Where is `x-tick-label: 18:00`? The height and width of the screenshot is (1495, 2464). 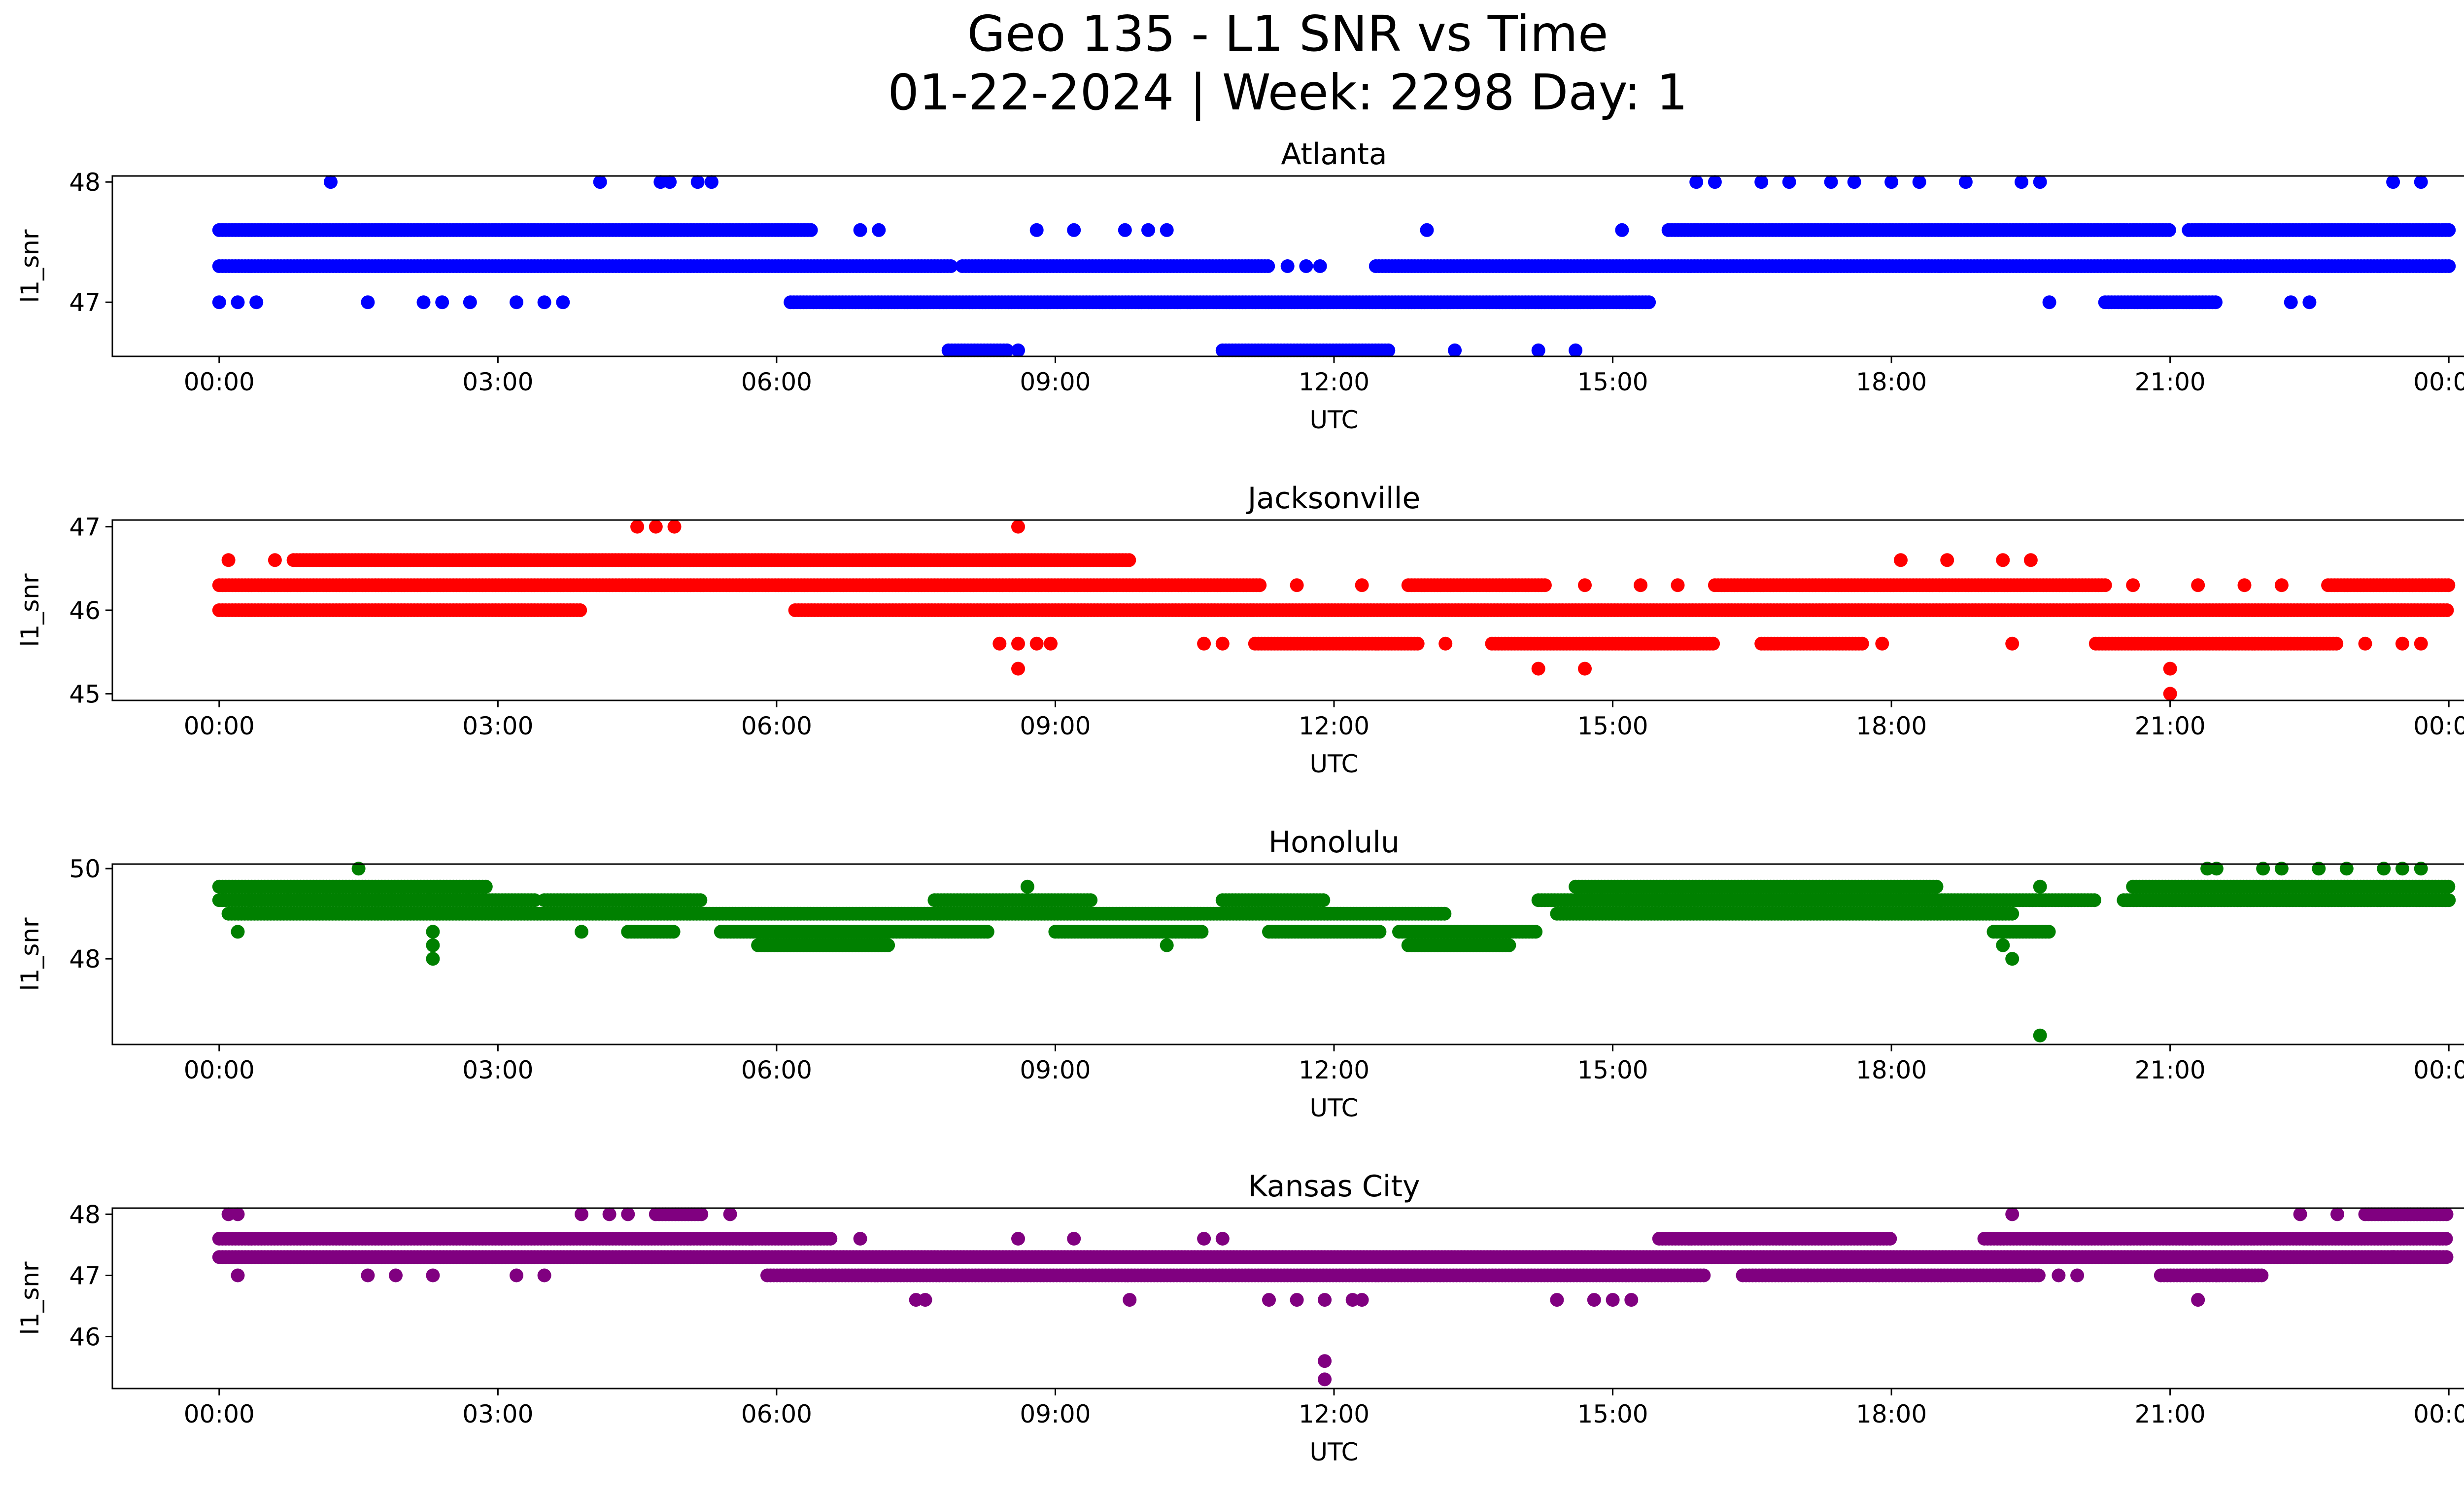
x-tick-label: 18:00 is located at coordinates (1891, 382).